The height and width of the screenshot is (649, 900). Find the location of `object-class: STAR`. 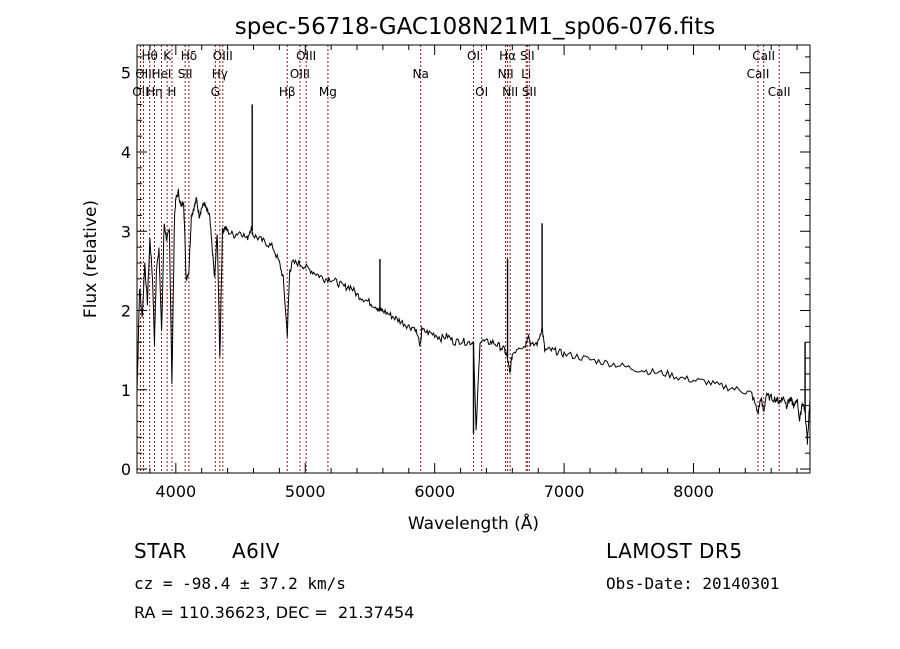

object-class: STAR is located at coordinates (160, 551).